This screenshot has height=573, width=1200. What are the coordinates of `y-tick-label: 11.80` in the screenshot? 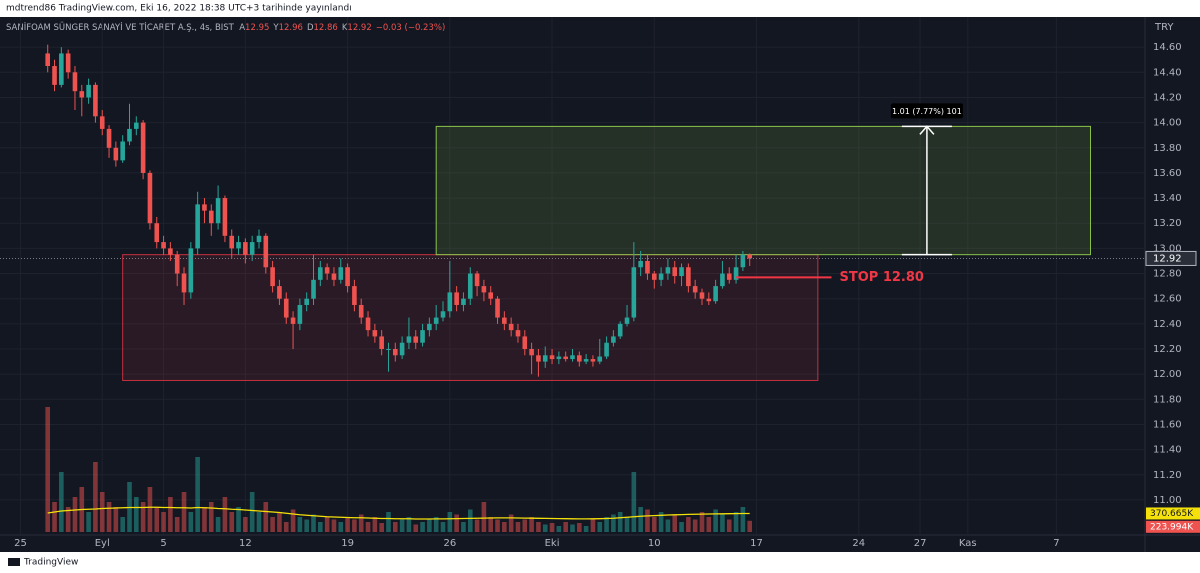 It's located at (1167, 399).